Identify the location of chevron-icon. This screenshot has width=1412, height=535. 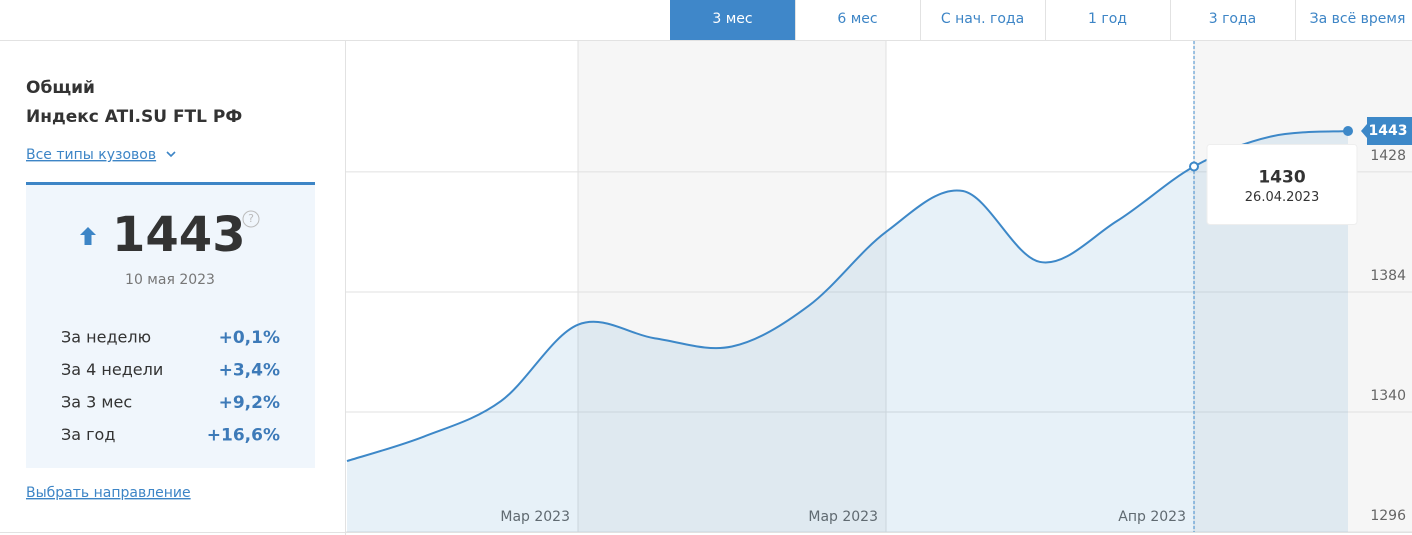
(171, 154).